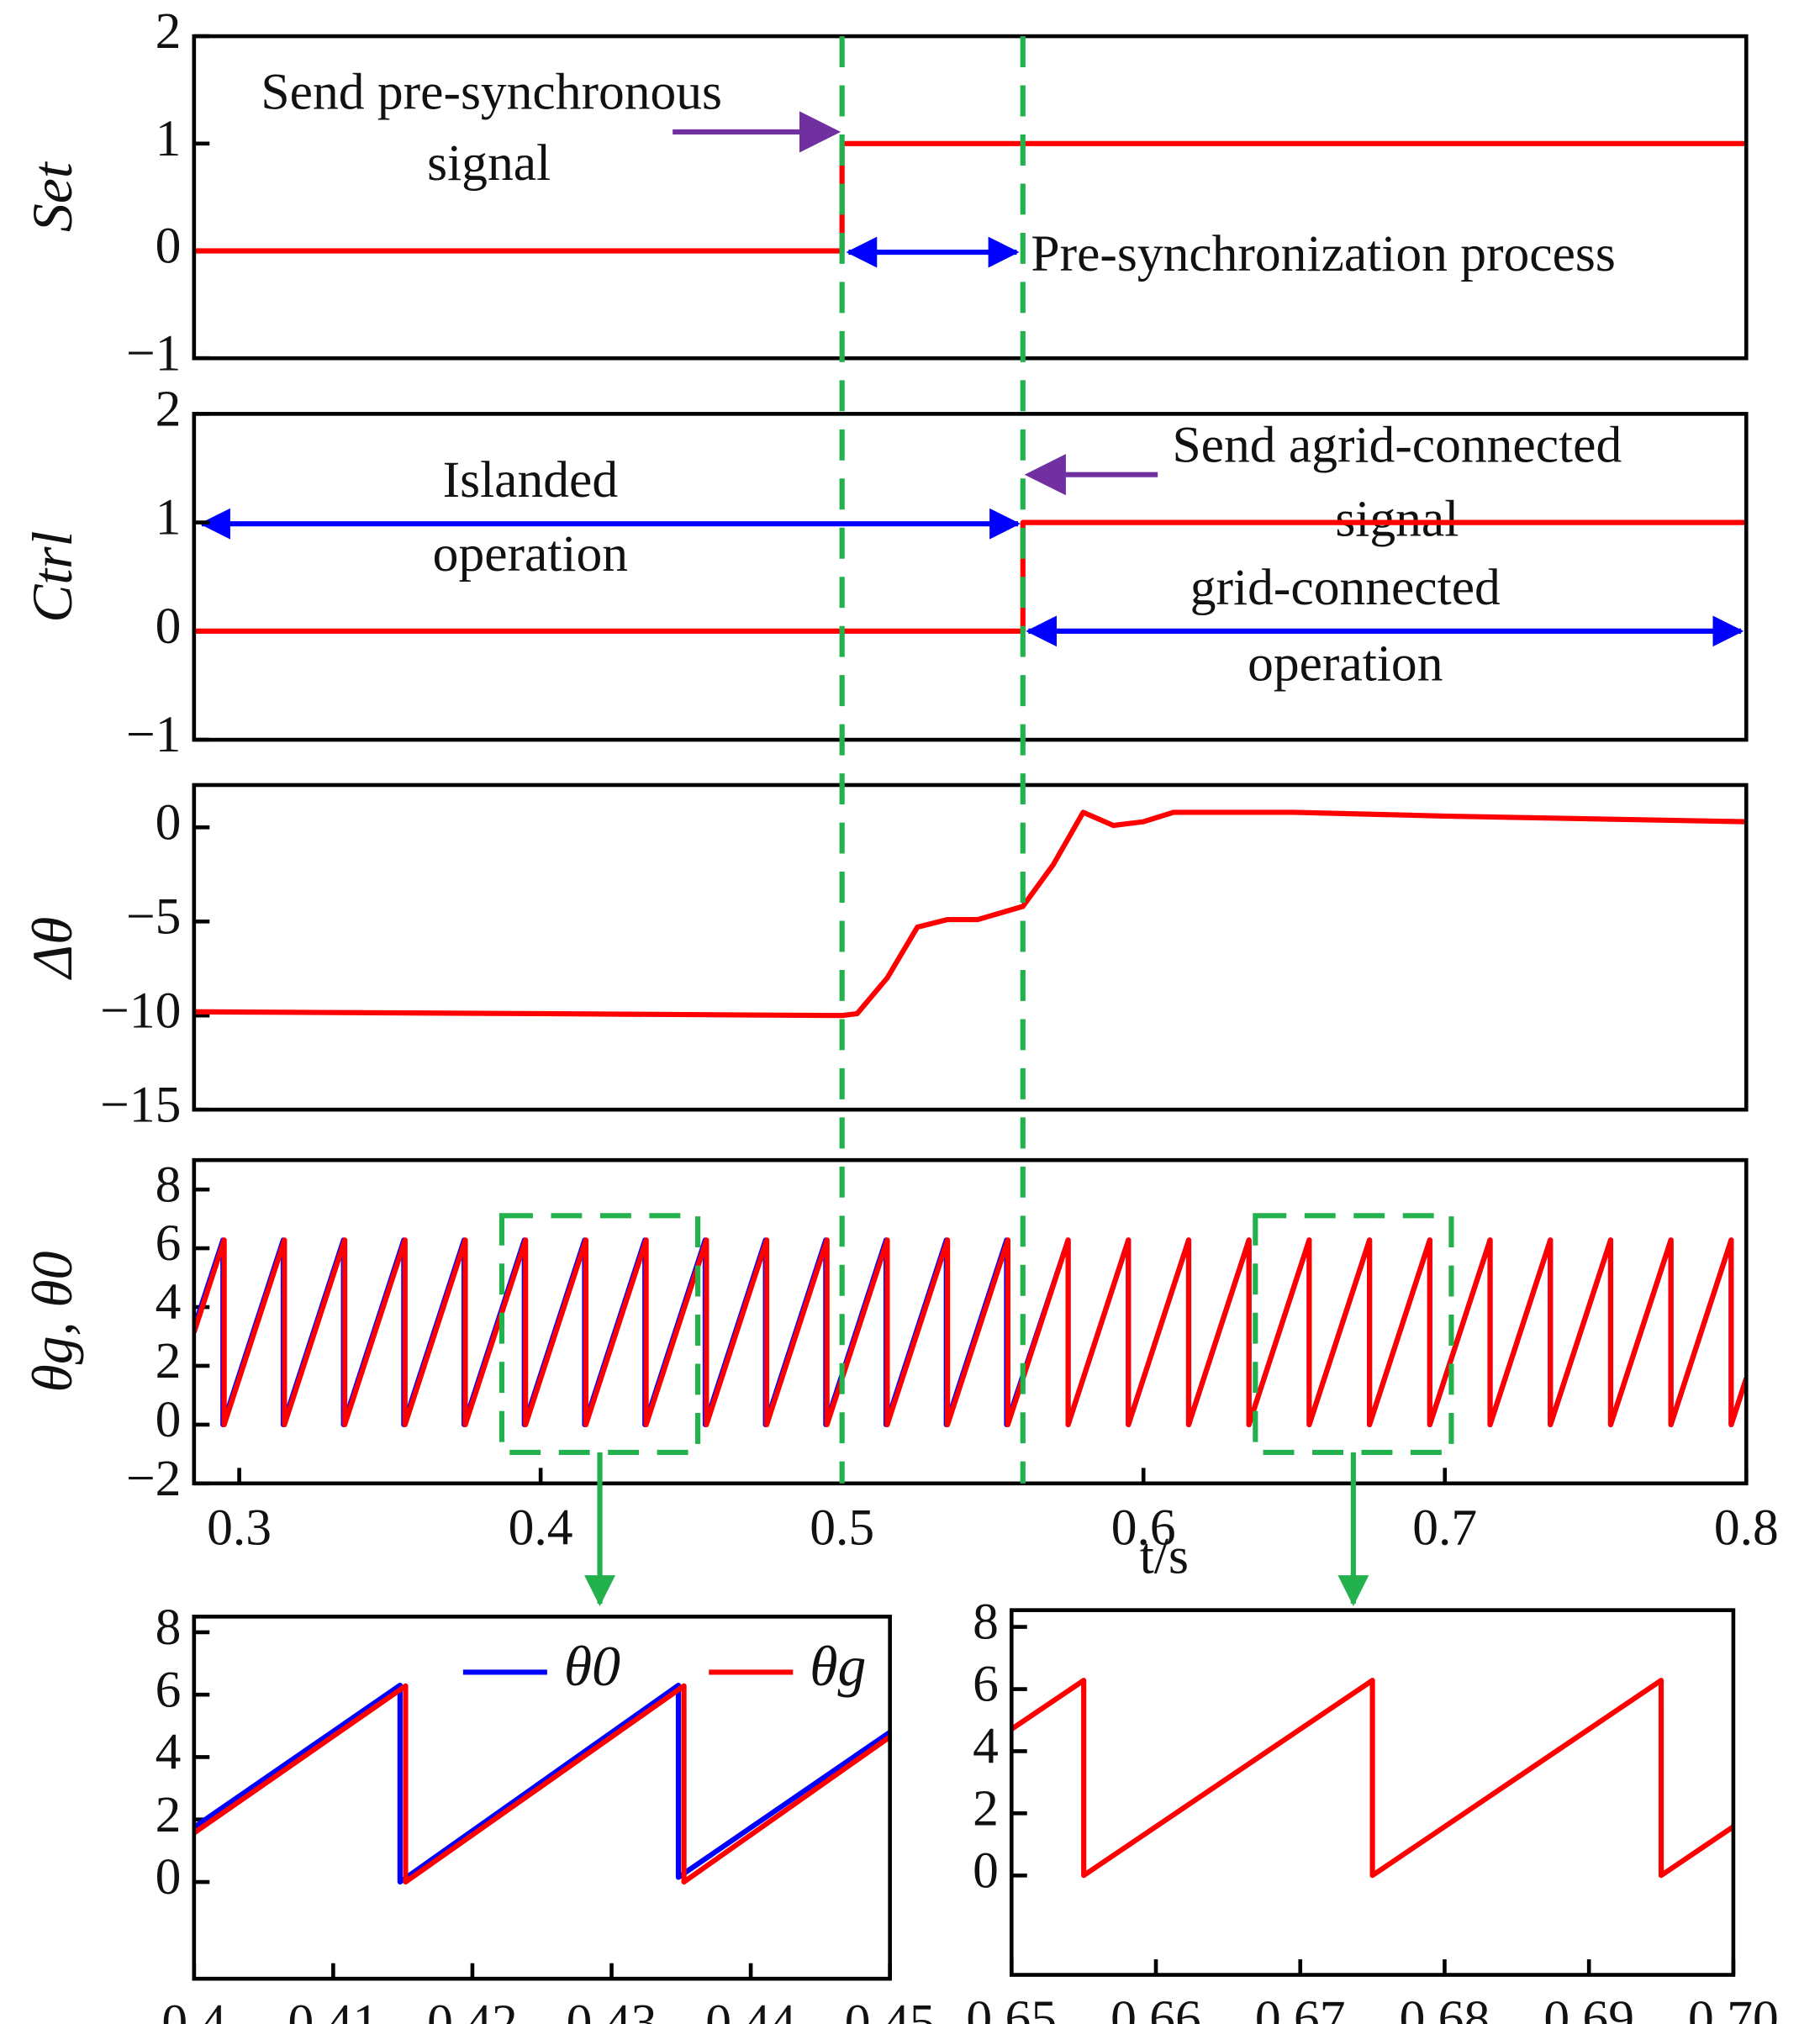 This screenshot has width=1820, height=2024. I want to click on annotation: Send agrid-connected, so click(1397, 445).